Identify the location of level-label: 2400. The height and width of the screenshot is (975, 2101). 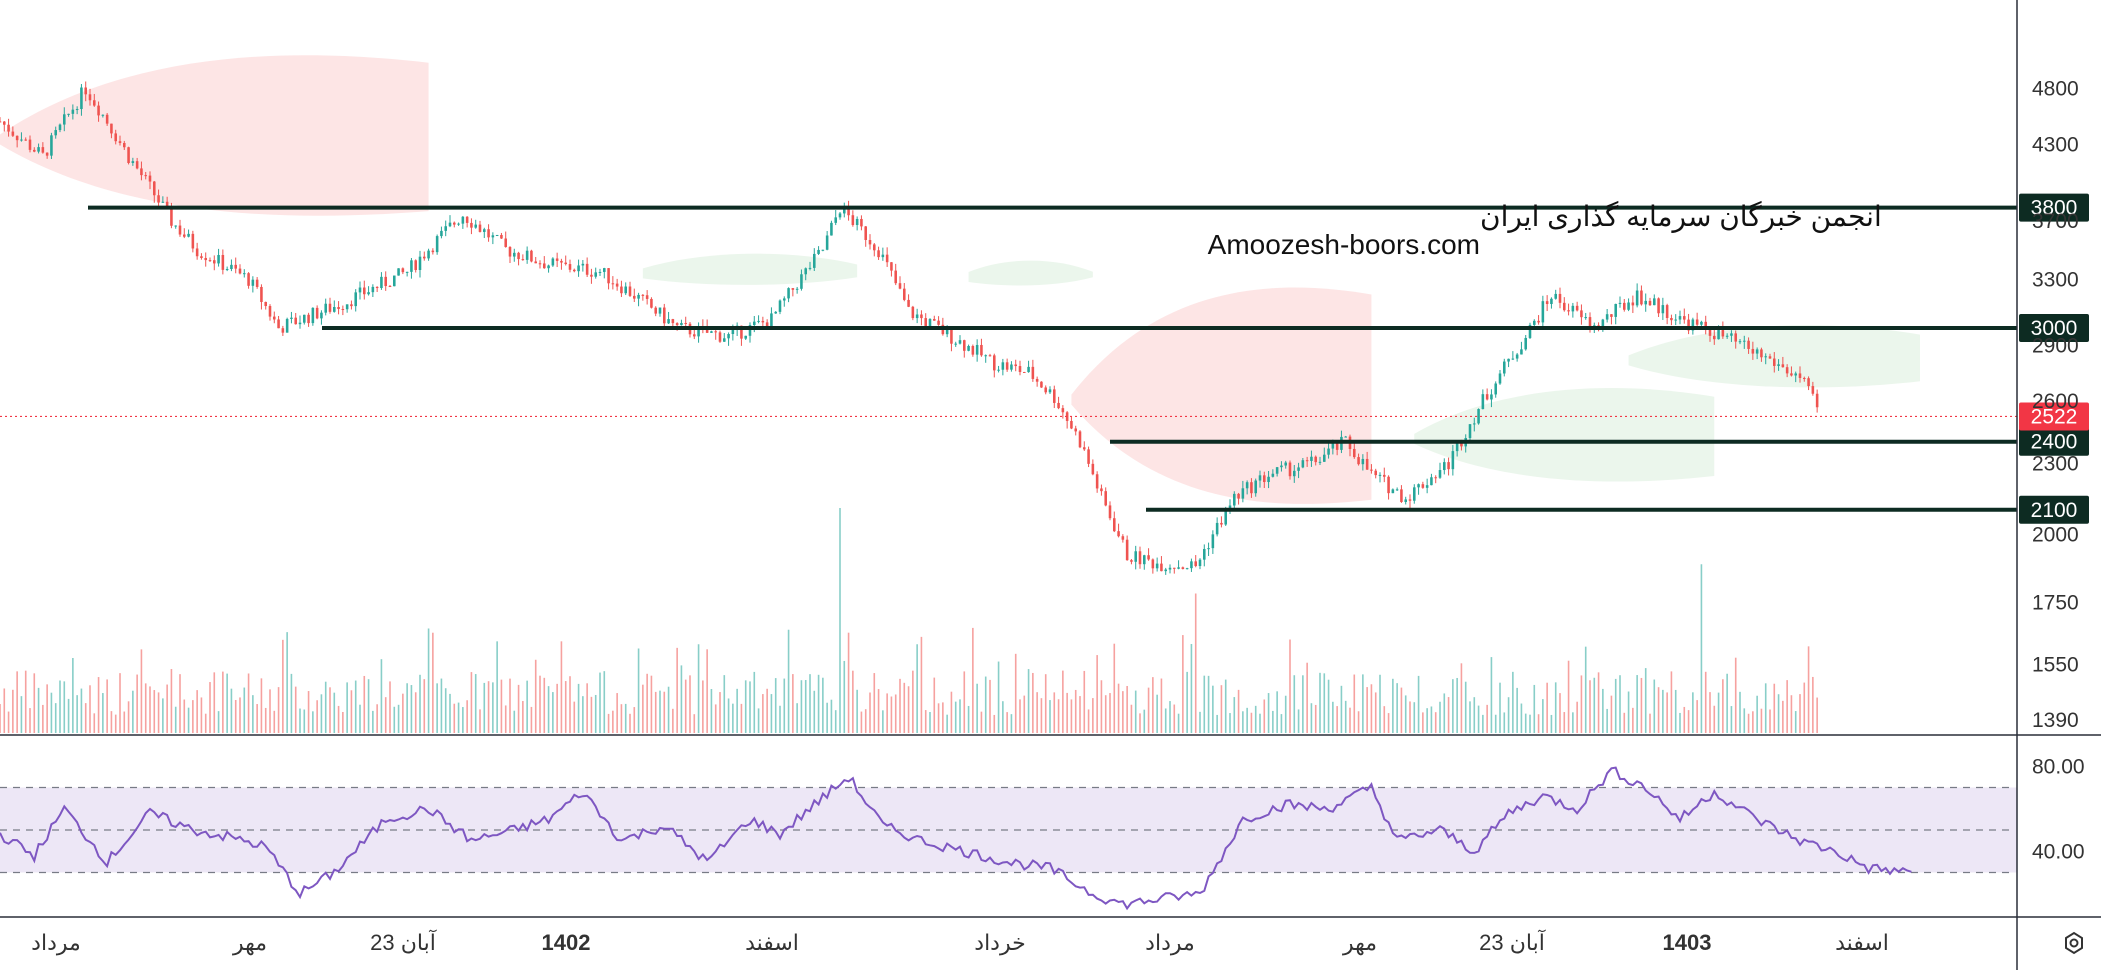
(2054, 442).